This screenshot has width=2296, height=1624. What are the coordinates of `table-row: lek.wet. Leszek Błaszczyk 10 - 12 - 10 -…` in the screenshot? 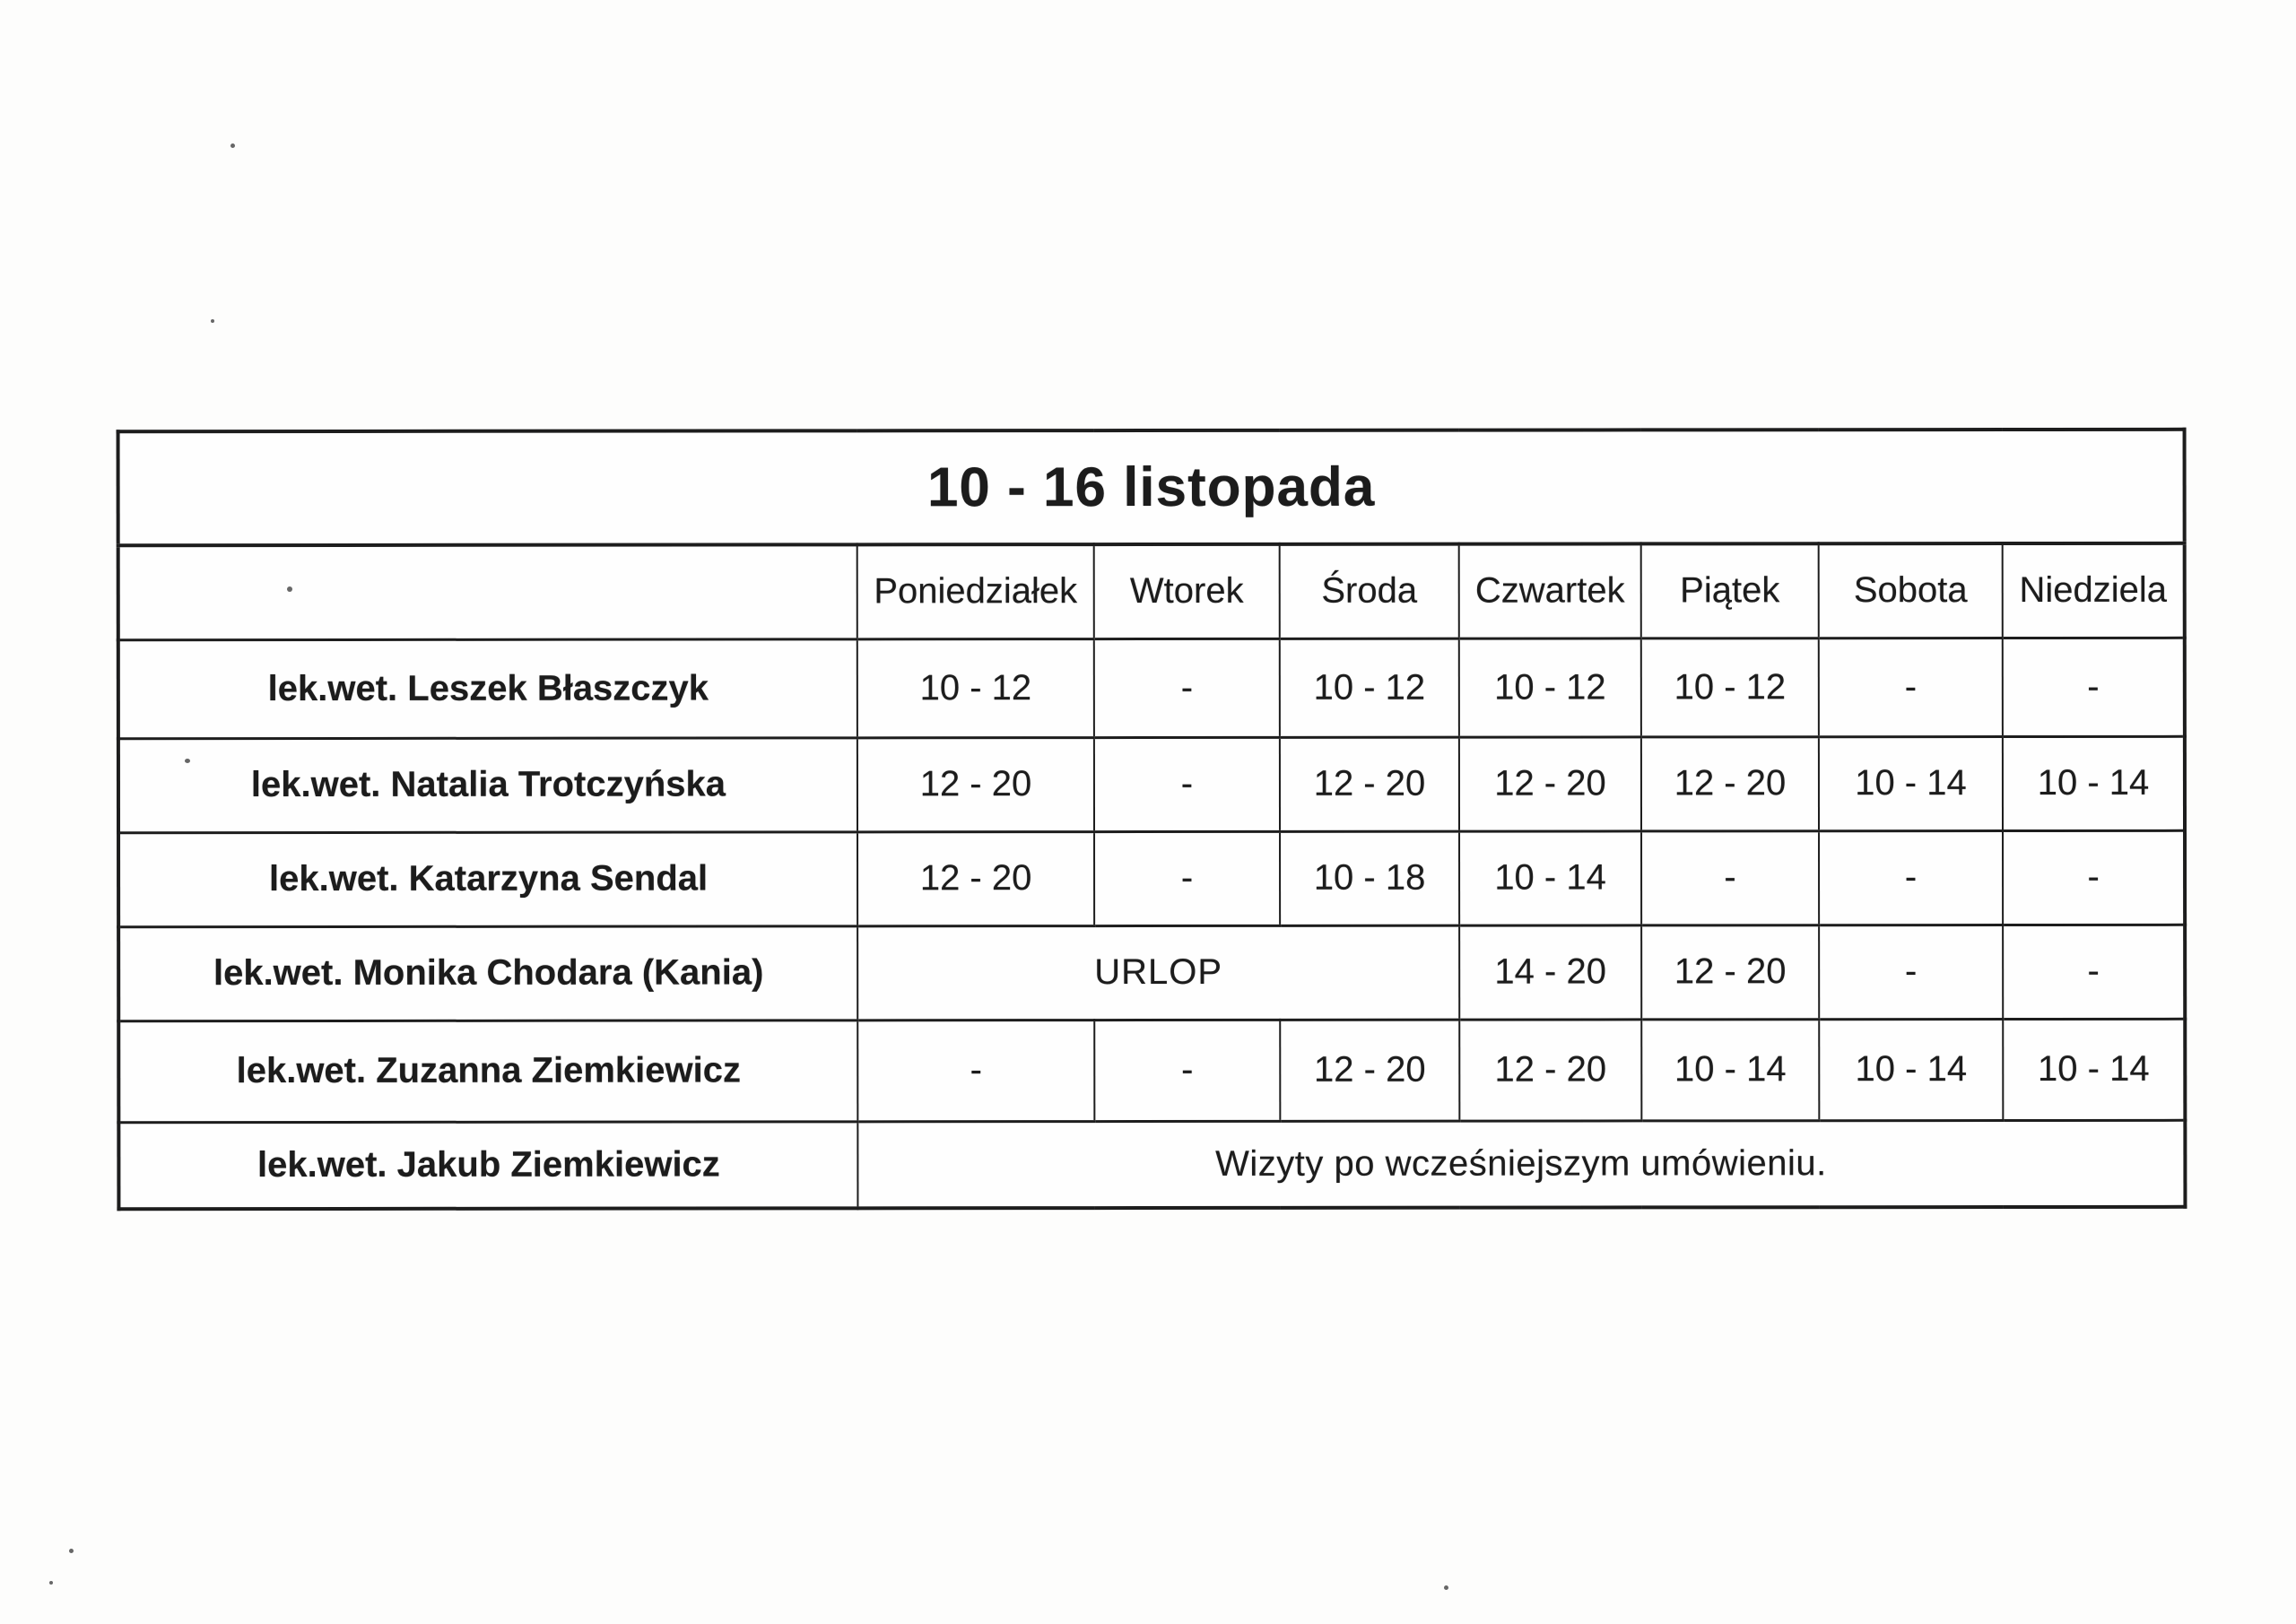 It's located at (1151, 688).